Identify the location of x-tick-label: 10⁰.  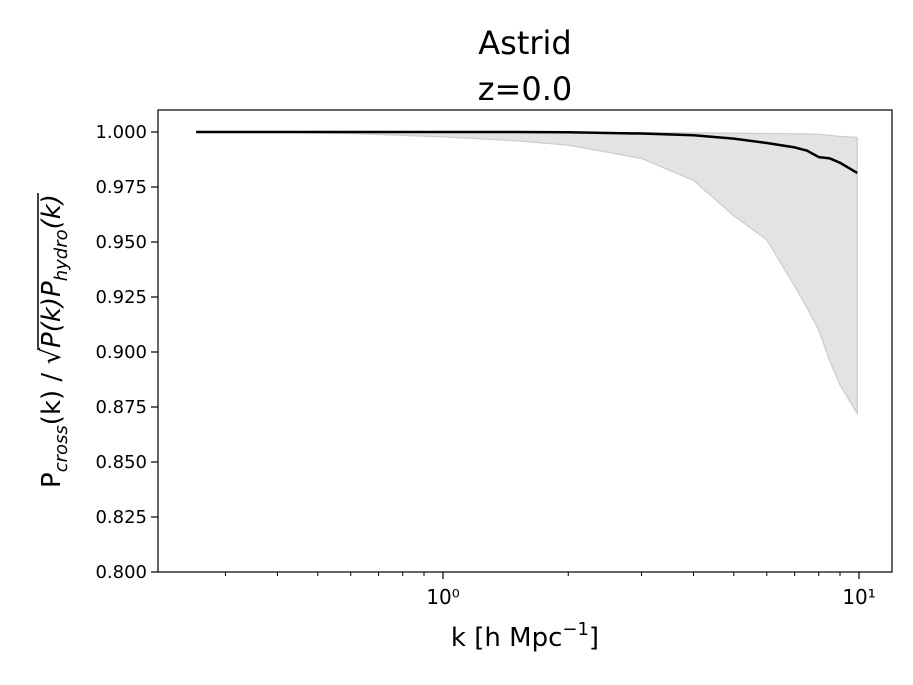
(442, 597).